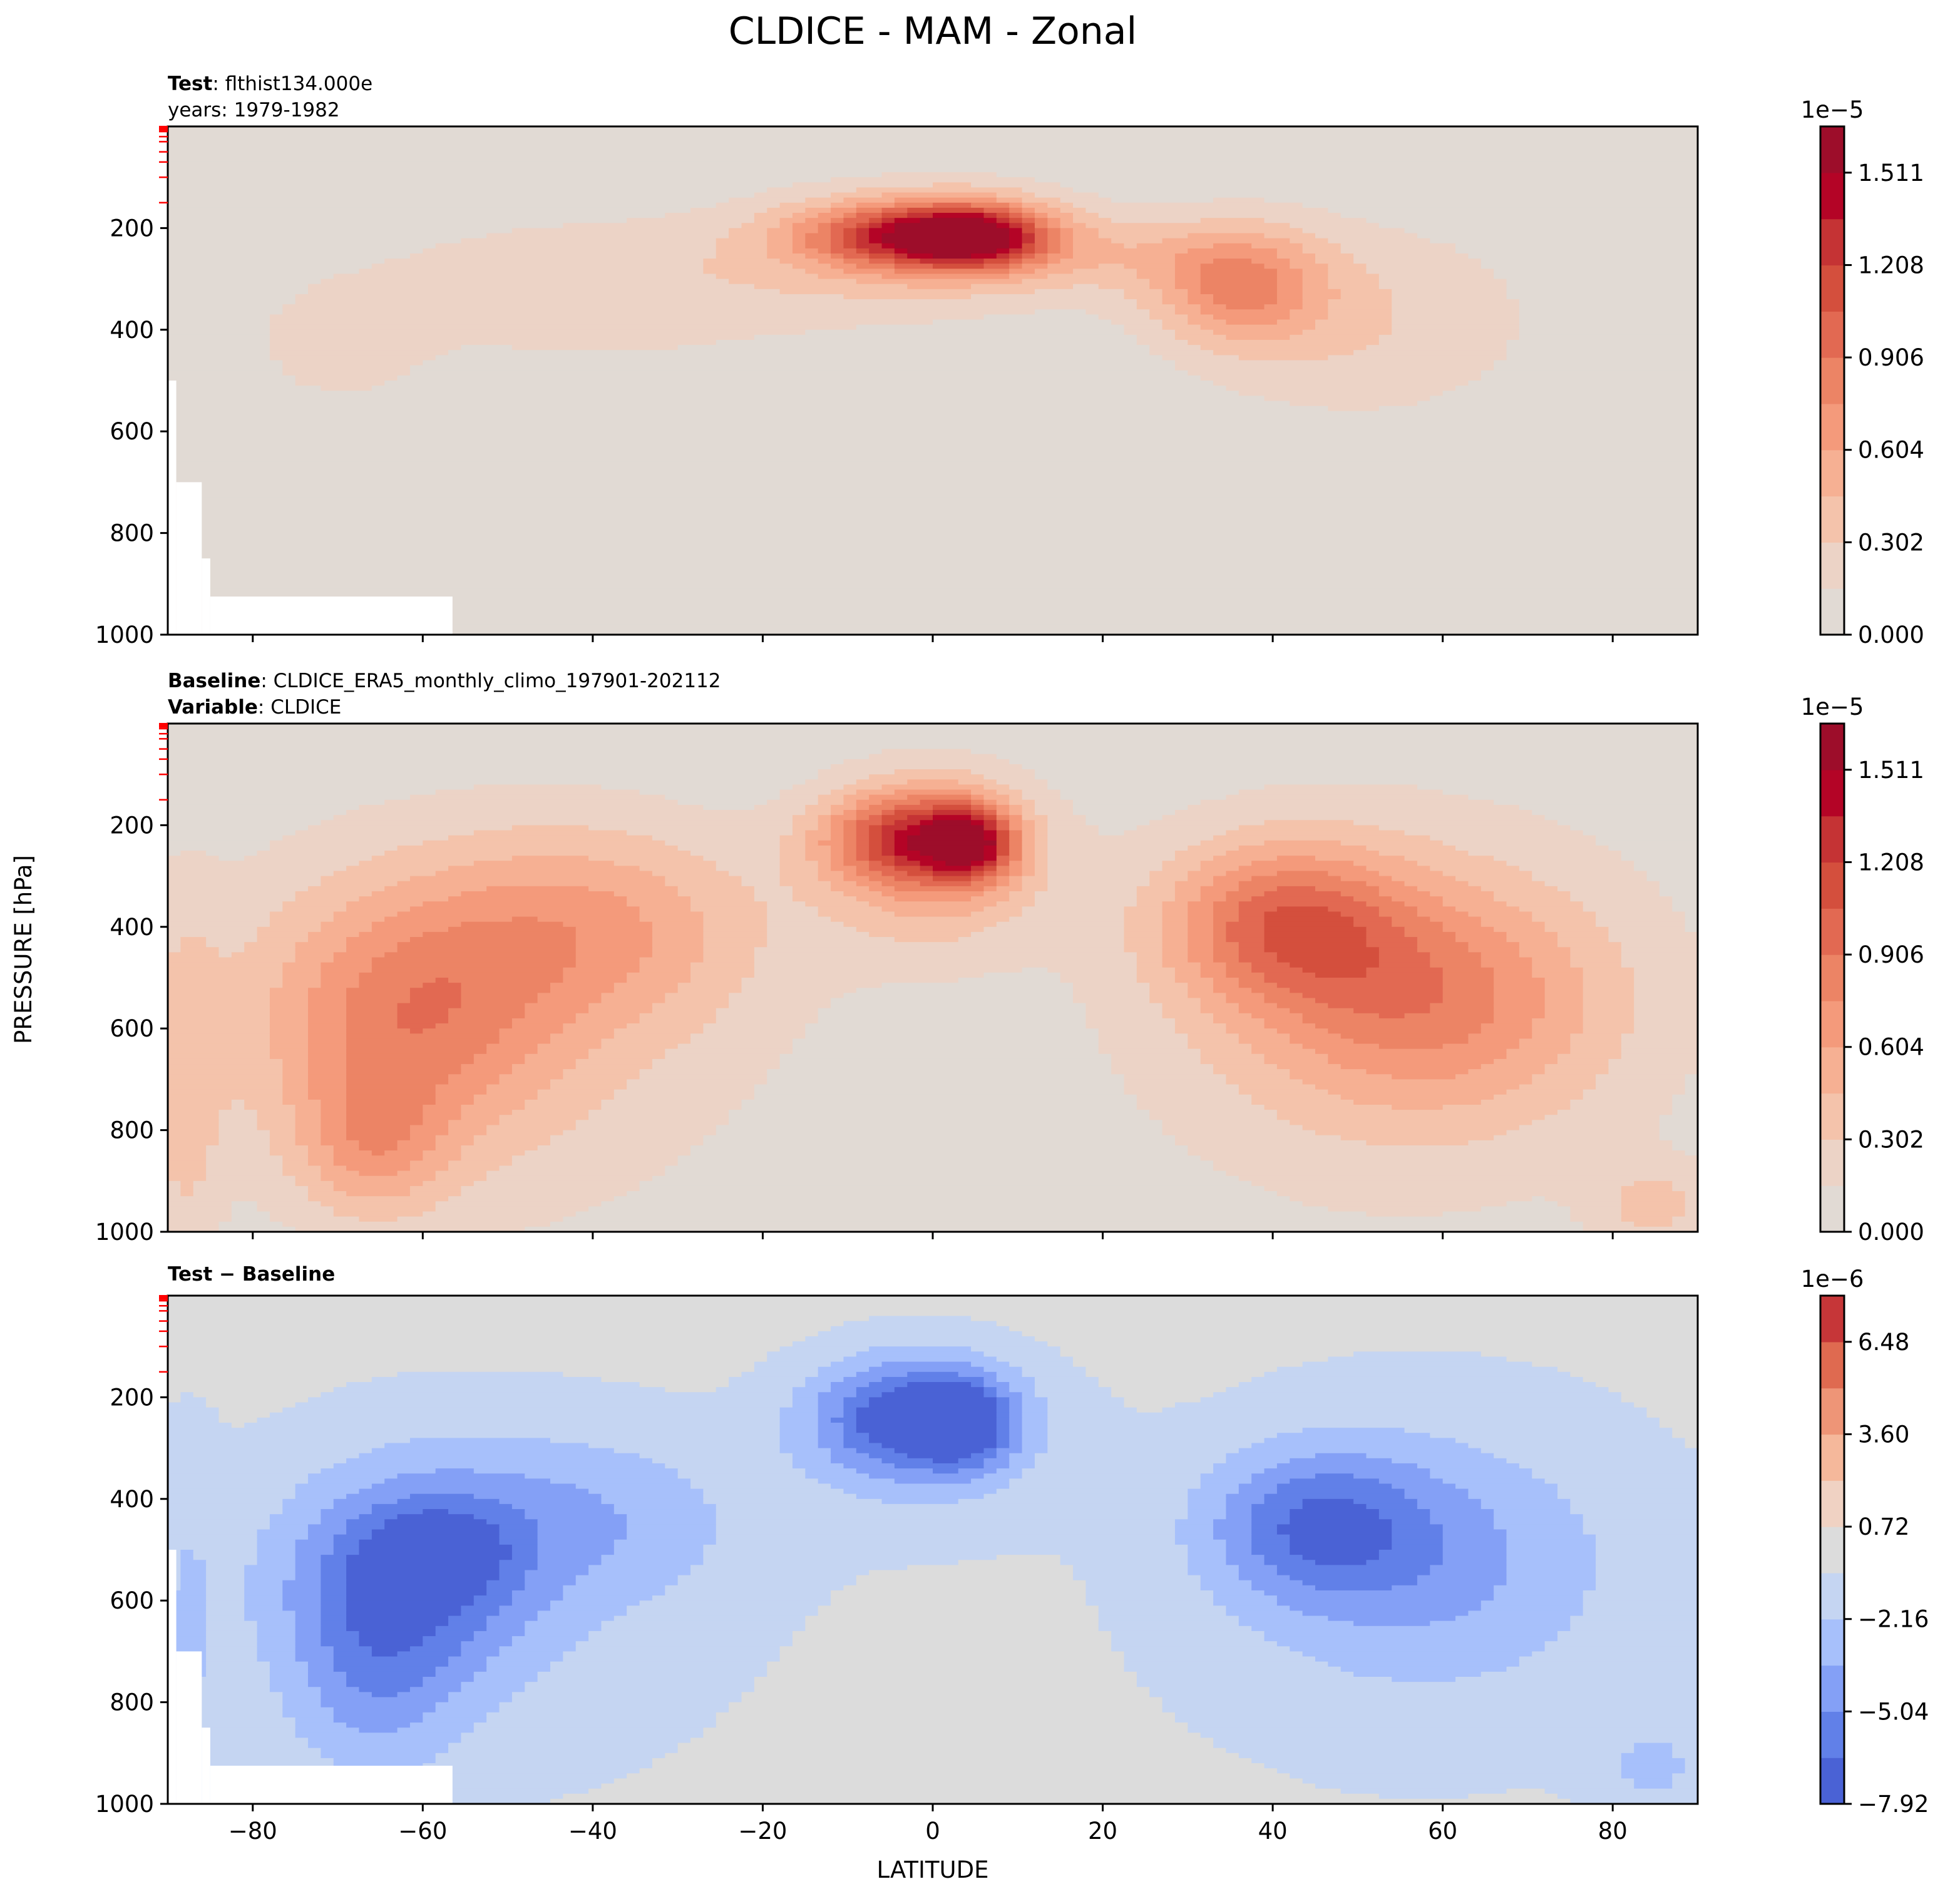  I want to click on colorbar-tick-label: 0.604, so click(1891, 451).